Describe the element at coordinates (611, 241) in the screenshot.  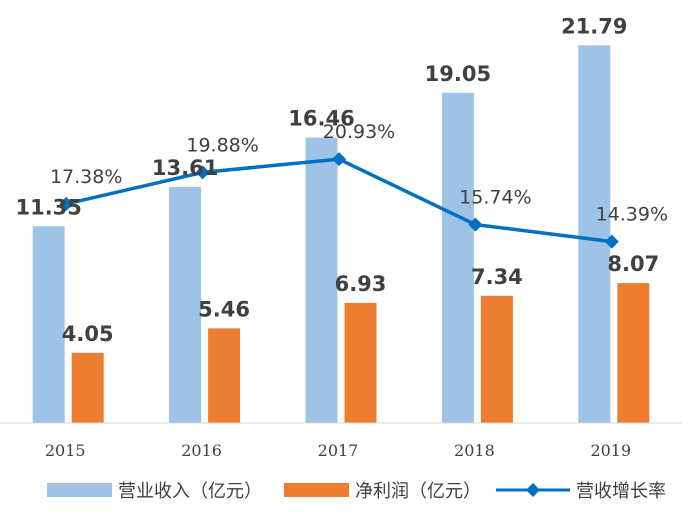
I see `growth-marker-2019` at that location.